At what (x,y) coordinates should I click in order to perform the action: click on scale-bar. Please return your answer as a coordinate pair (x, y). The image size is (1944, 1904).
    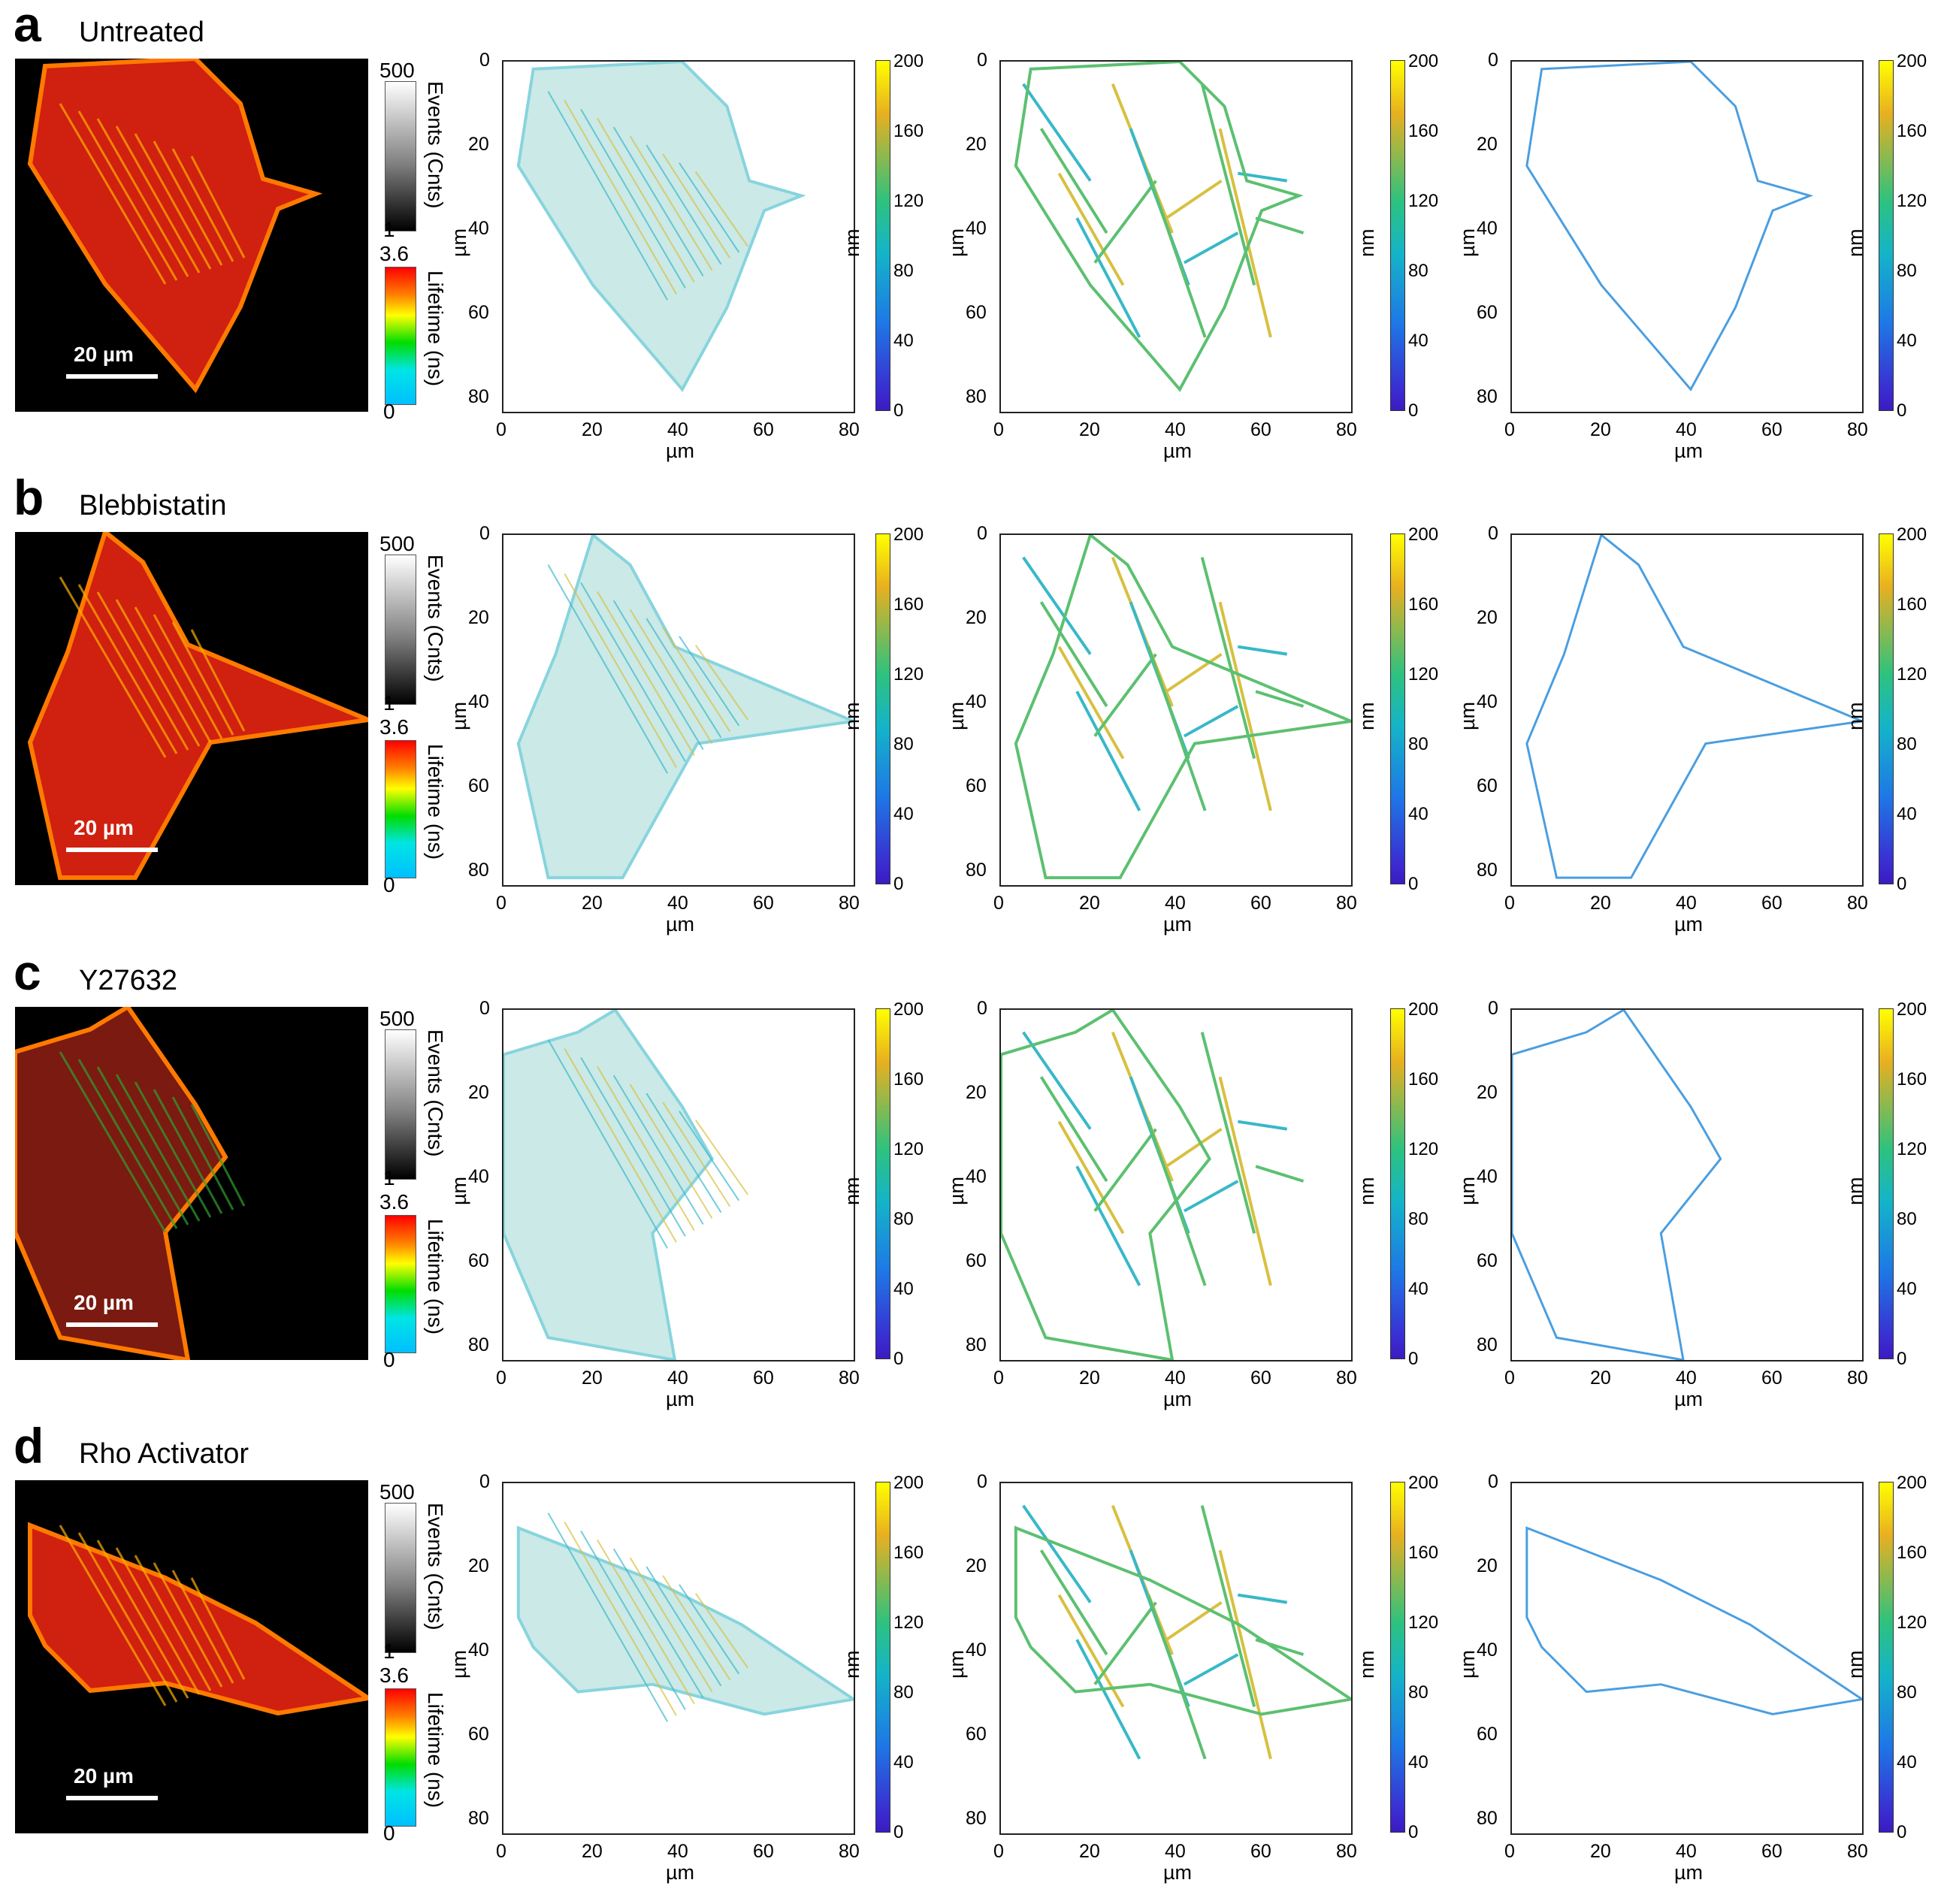
    Looking at the image, I should click on (112, 376).